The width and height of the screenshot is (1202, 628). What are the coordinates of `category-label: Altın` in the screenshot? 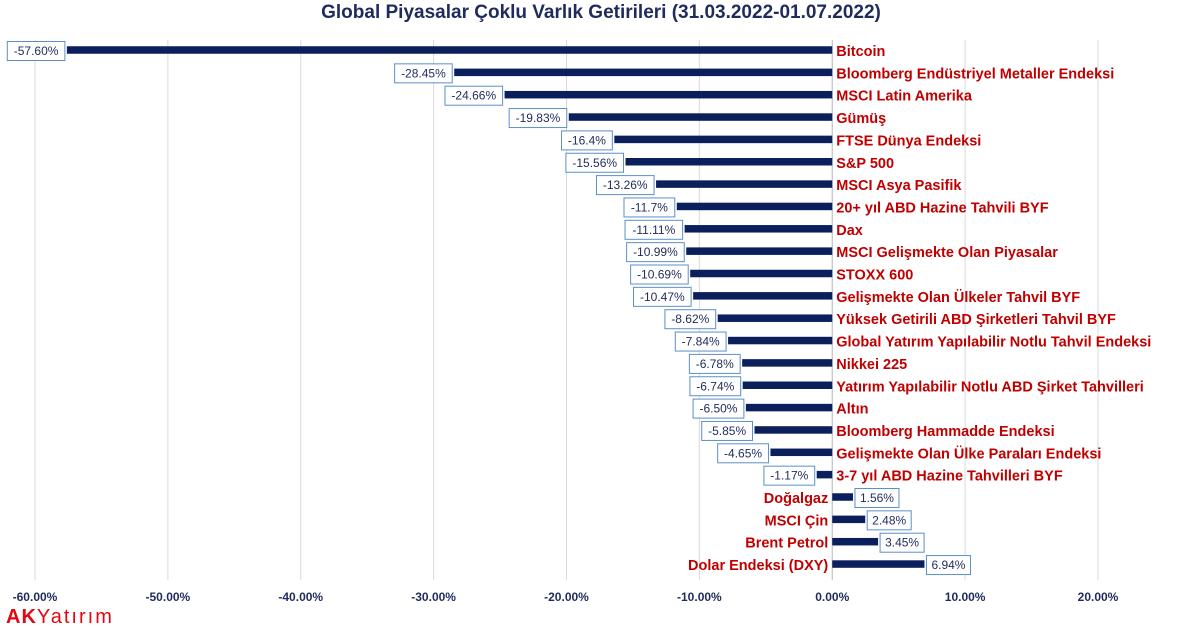 It's located at (852, 410).